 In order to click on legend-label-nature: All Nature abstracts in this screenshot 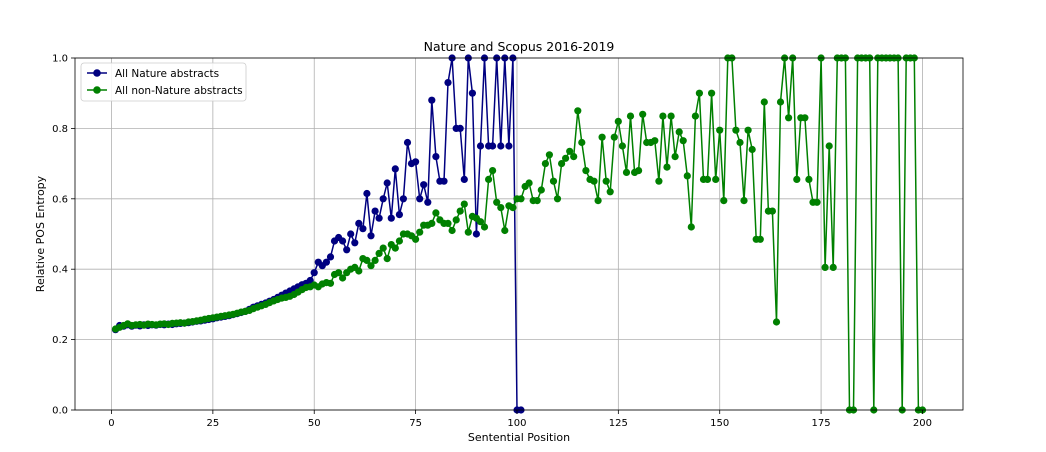, I will do `click(167, 74)`.